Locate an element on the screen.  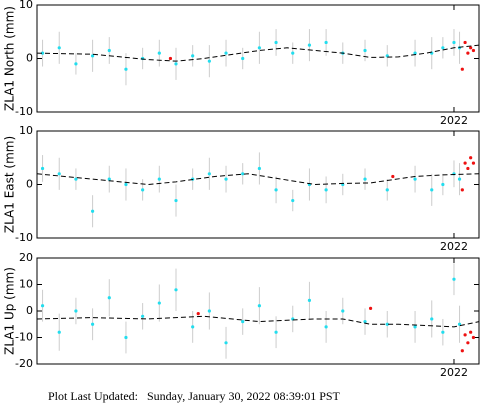
model-line is located at coordinates (258, 179).